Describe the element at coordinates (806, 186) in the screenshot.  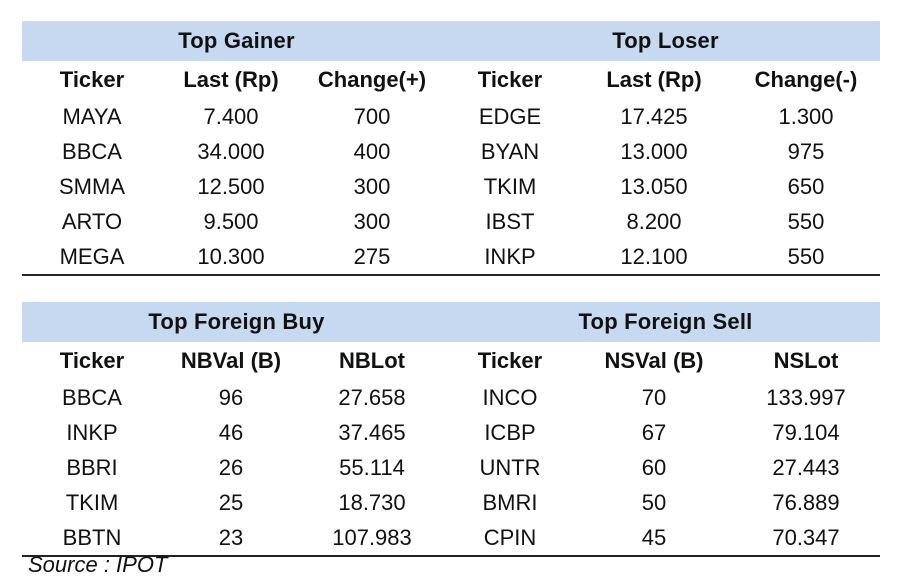
I see `table-cell: 650` at that location.